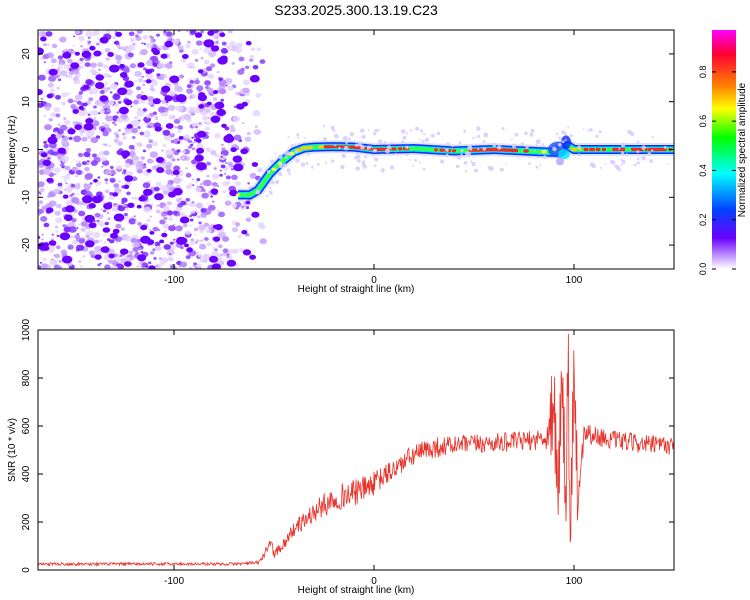 This screenshot has width=750, height=600. Describe the element at coordinates (703, 121) in the screenshot. I see `colorbar-tick-label: 0.6` at that location.